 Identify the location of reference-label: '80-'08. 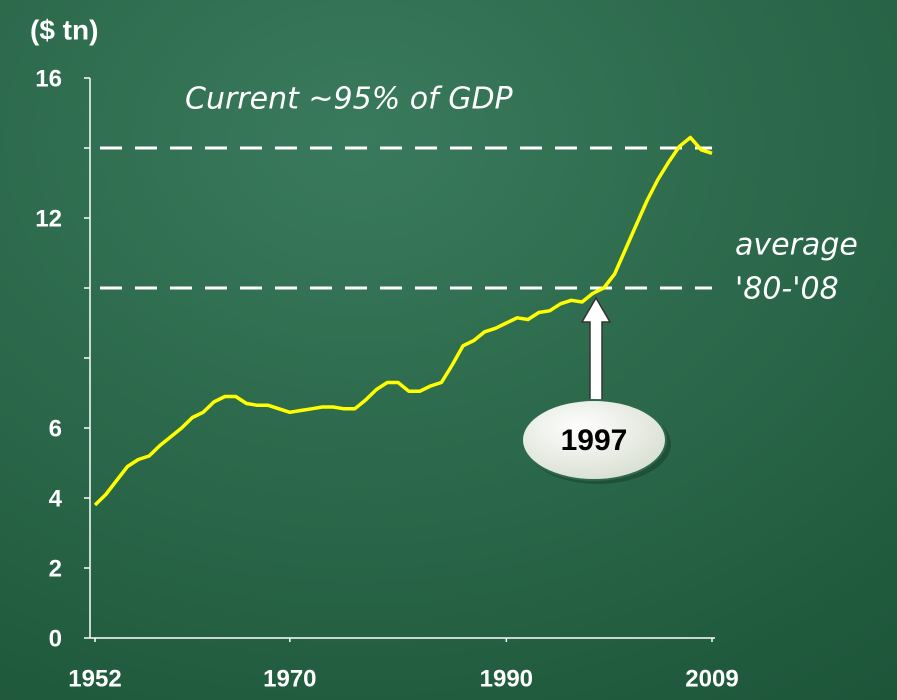
(787, 289).